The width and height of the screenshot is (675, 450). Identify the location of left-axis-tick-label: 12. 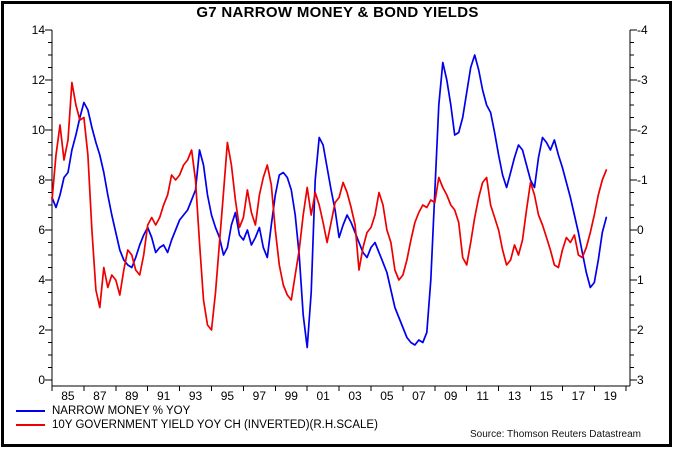
(38, 80).